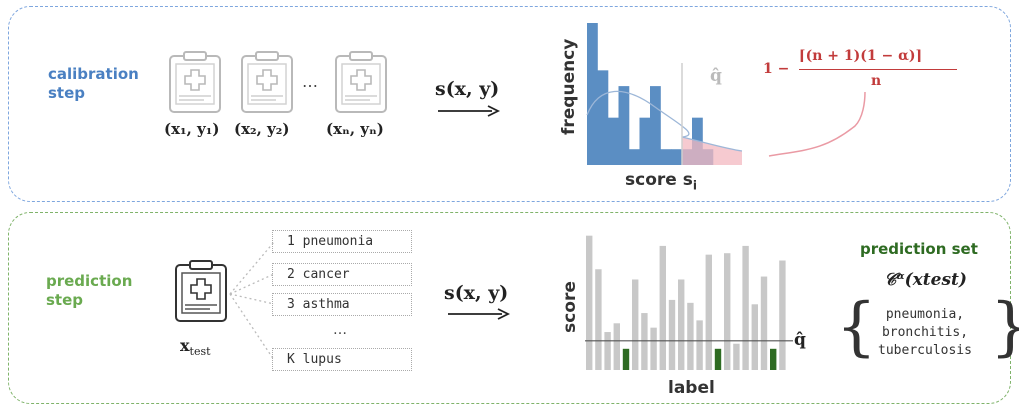 This screenshot has width=1019, height=407. I want to click on qhat-label-calibration: q̂, so click(716, 76).